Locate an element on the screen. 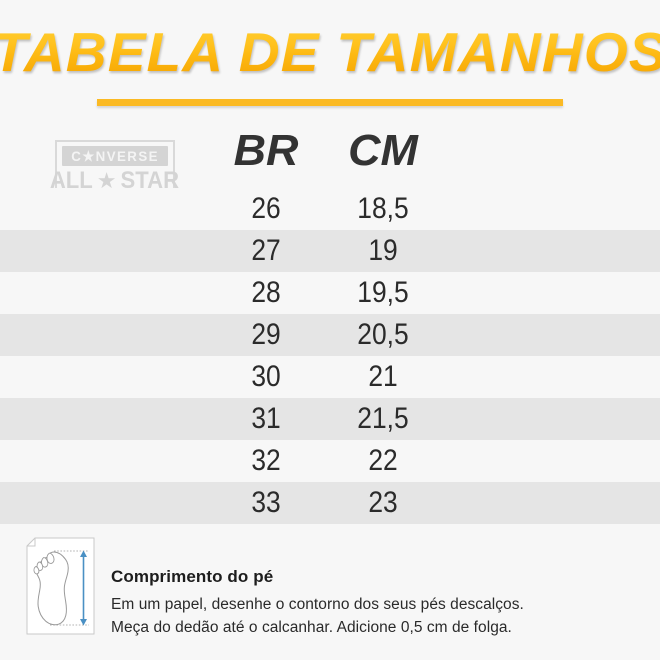 The image size is (660, 660). cell-cm: 19 is located at coordinates (383, 250).